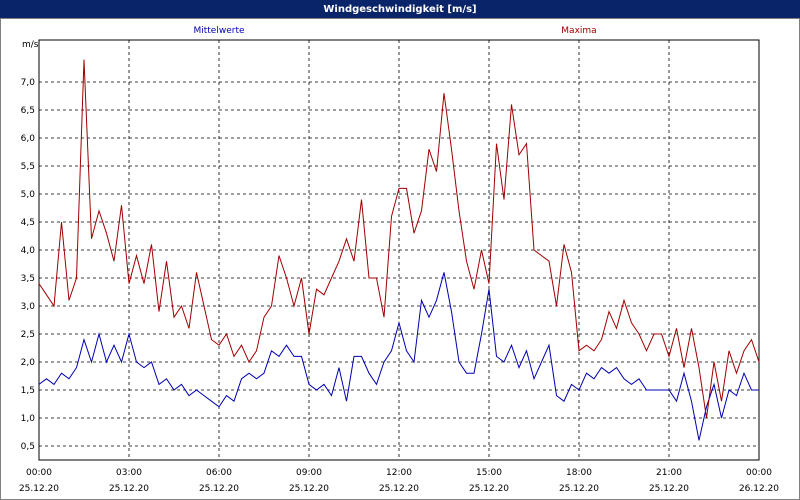 This screenshot has height=500, width=800. I want to click on y-tick-label: 0,5, so click(28, 447).